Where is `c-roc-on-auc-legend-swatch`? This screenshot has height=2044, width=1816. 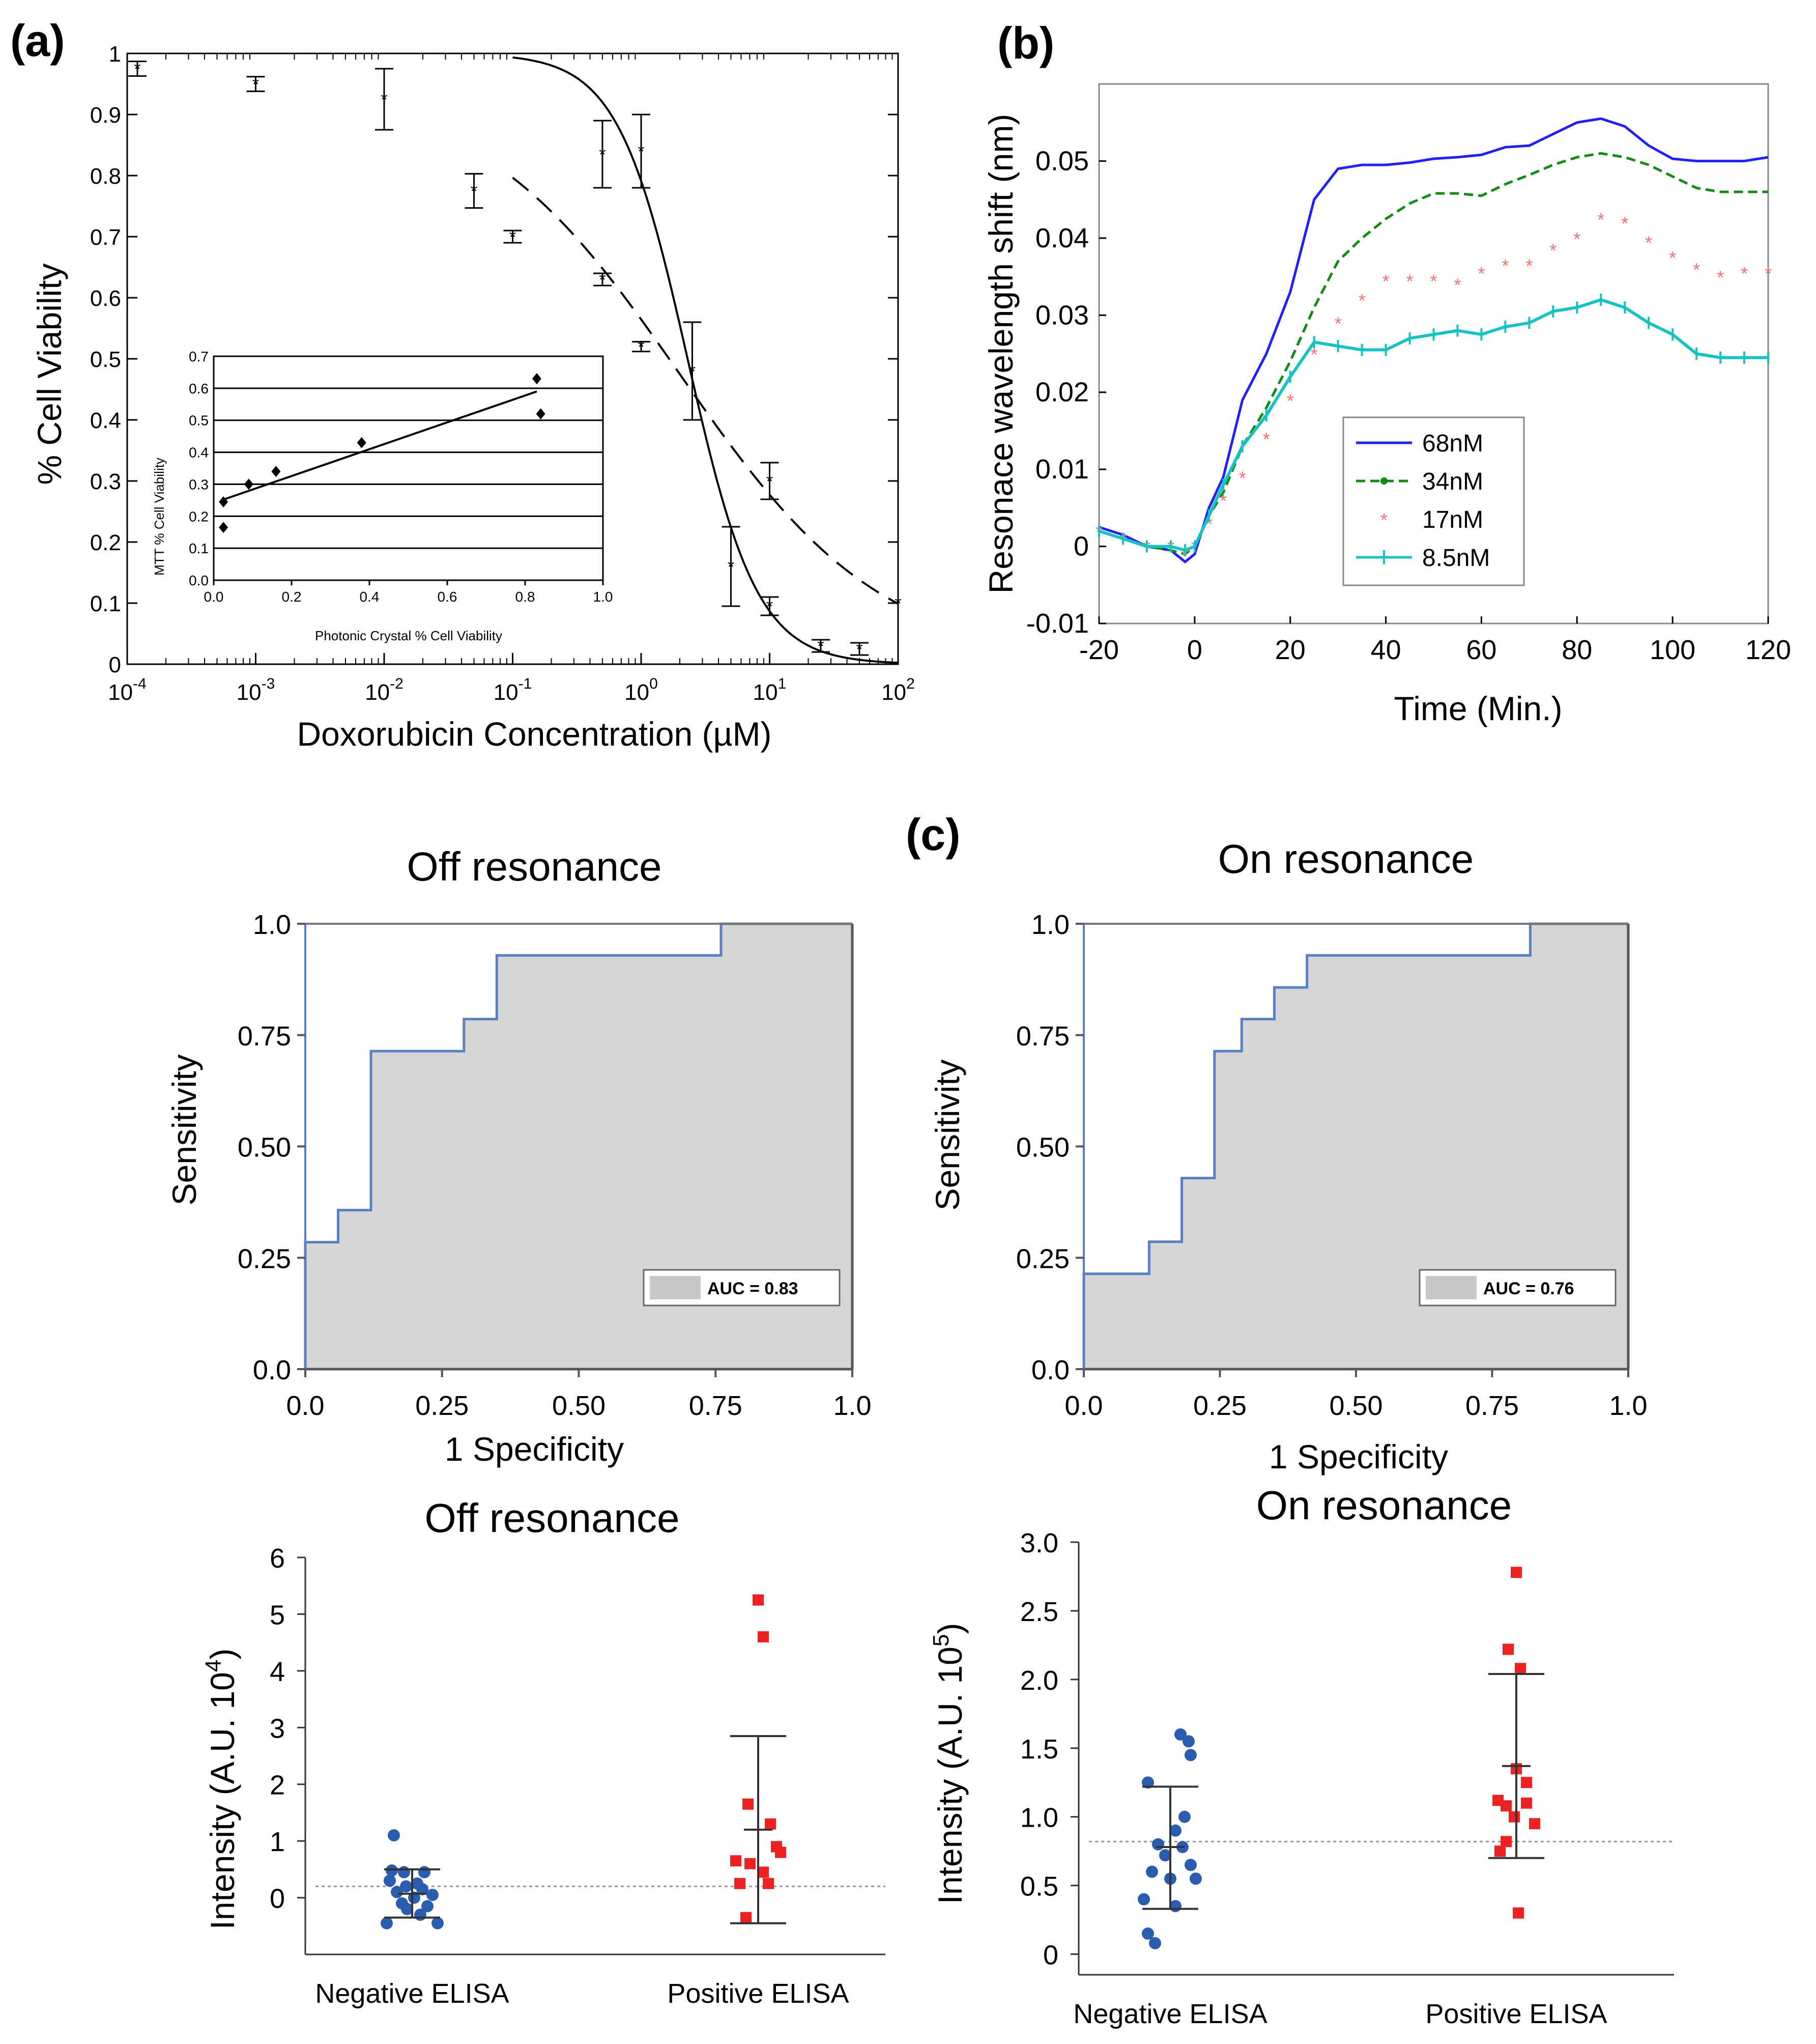
c-roc-on-auc-legend-swatch is located at coordinates (1451, 1287).